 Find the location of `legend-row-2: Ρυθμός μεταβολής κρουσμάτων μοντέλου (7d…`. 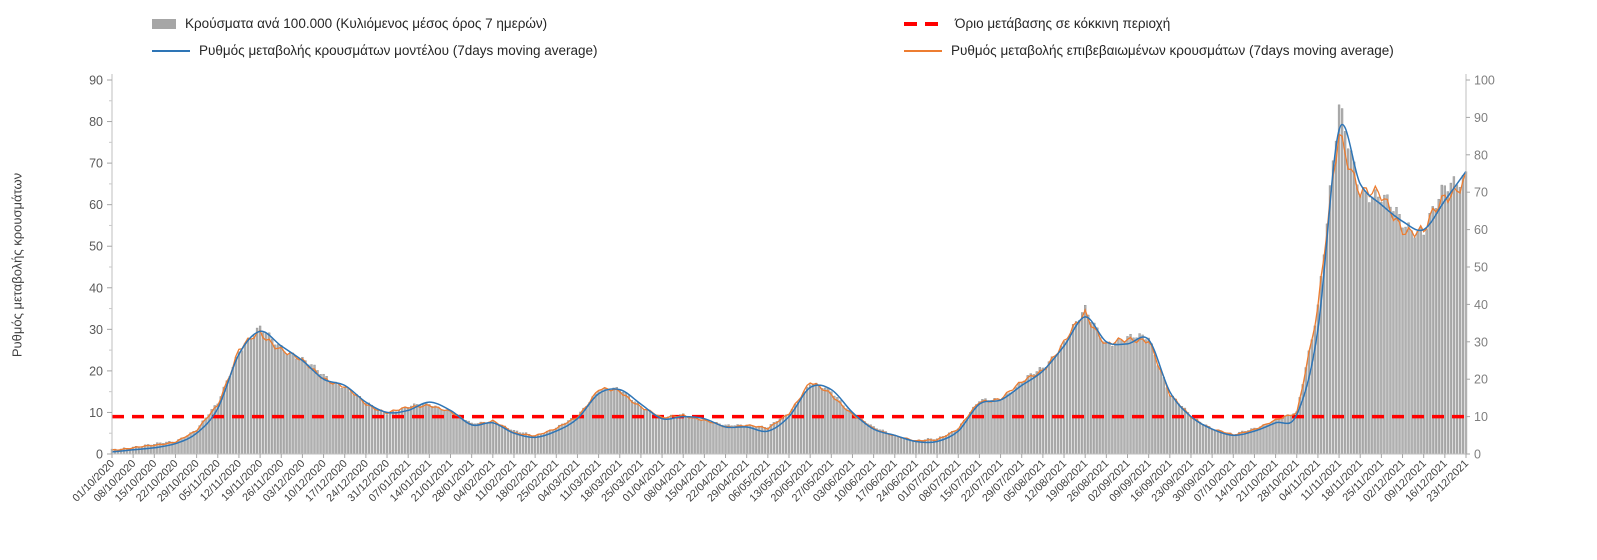

legend-row-2: Ρυθμός μεταβολής κρουσμάτων μοντέλου (7d… is located at coordinates (874, 50).